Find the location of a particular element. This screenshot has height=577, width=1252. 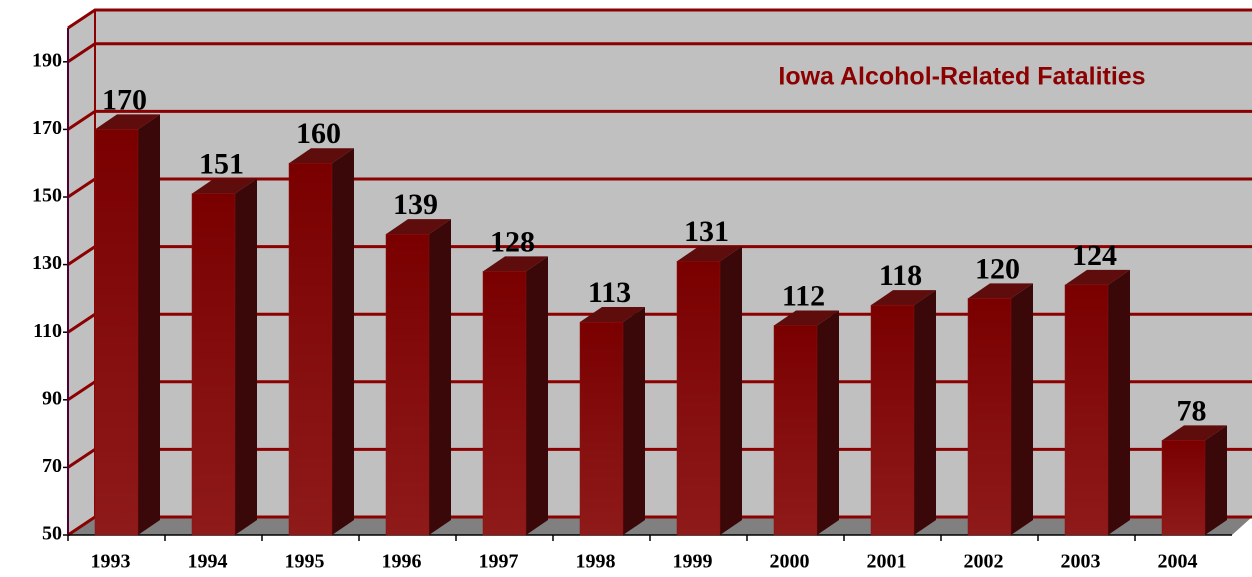

data-label: 118 is located at coordinates (900, 275).